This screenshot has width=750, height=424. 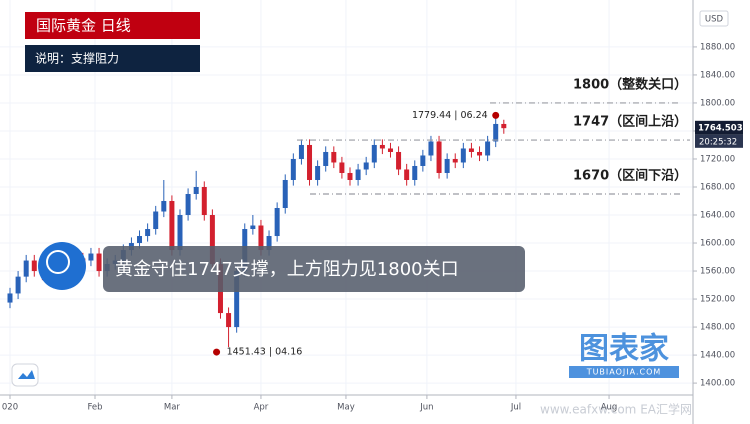 I want to click on y-tick-label: 1520.00, so click(x=717, y=300).